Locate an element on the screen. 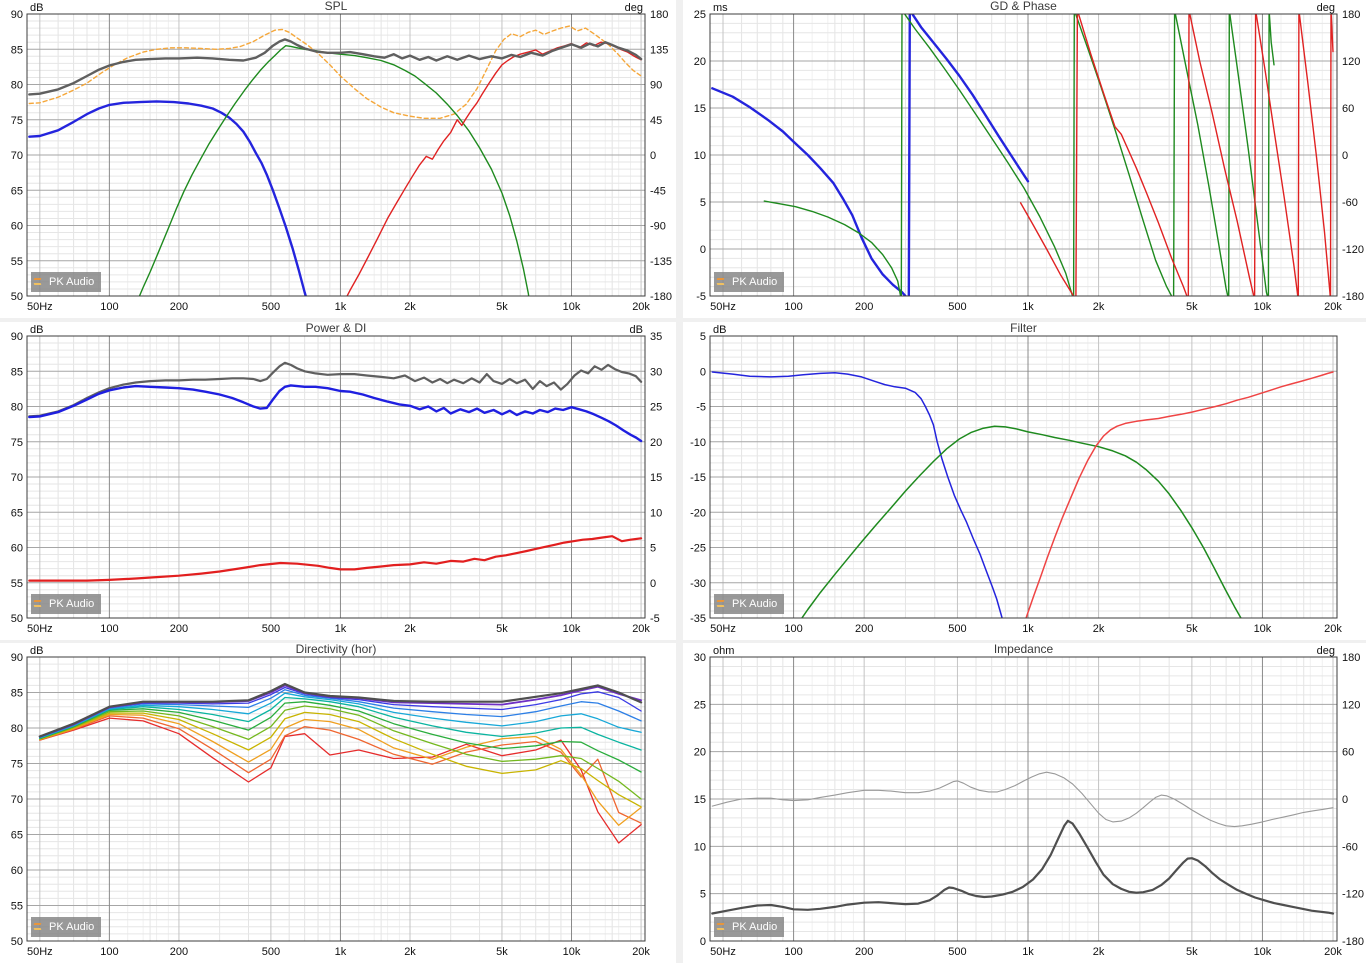 The image size is (1366, 963). svg-text: -90 is located at coordinates (658, 227).